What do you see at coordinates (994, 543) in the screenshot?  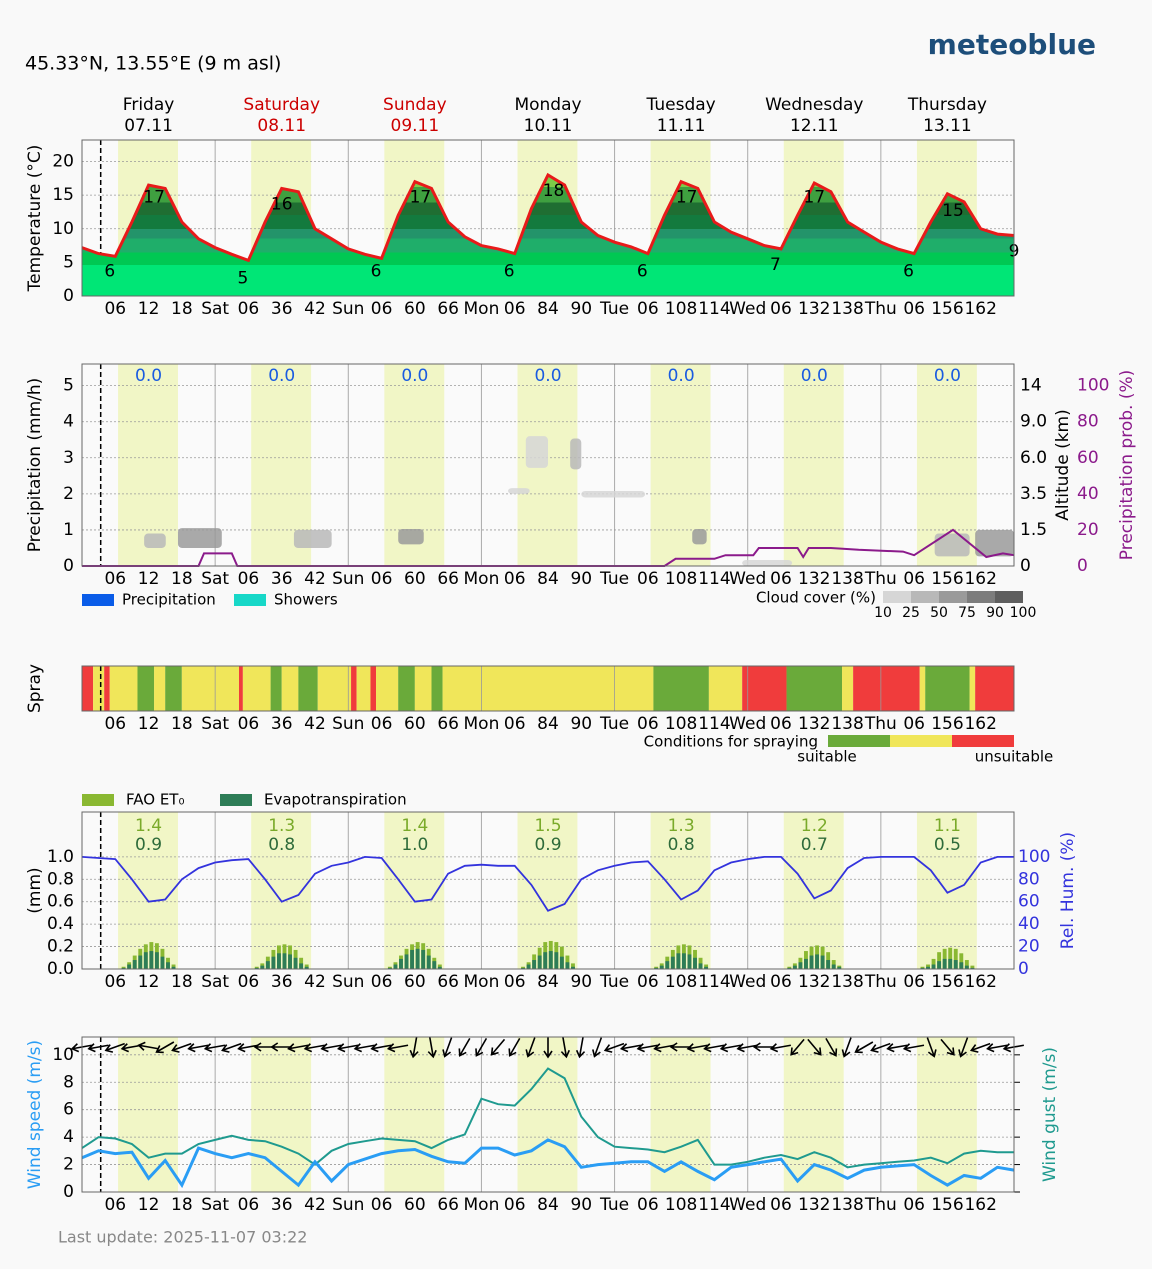 I see `cloud` at bounding box center [994, 543].